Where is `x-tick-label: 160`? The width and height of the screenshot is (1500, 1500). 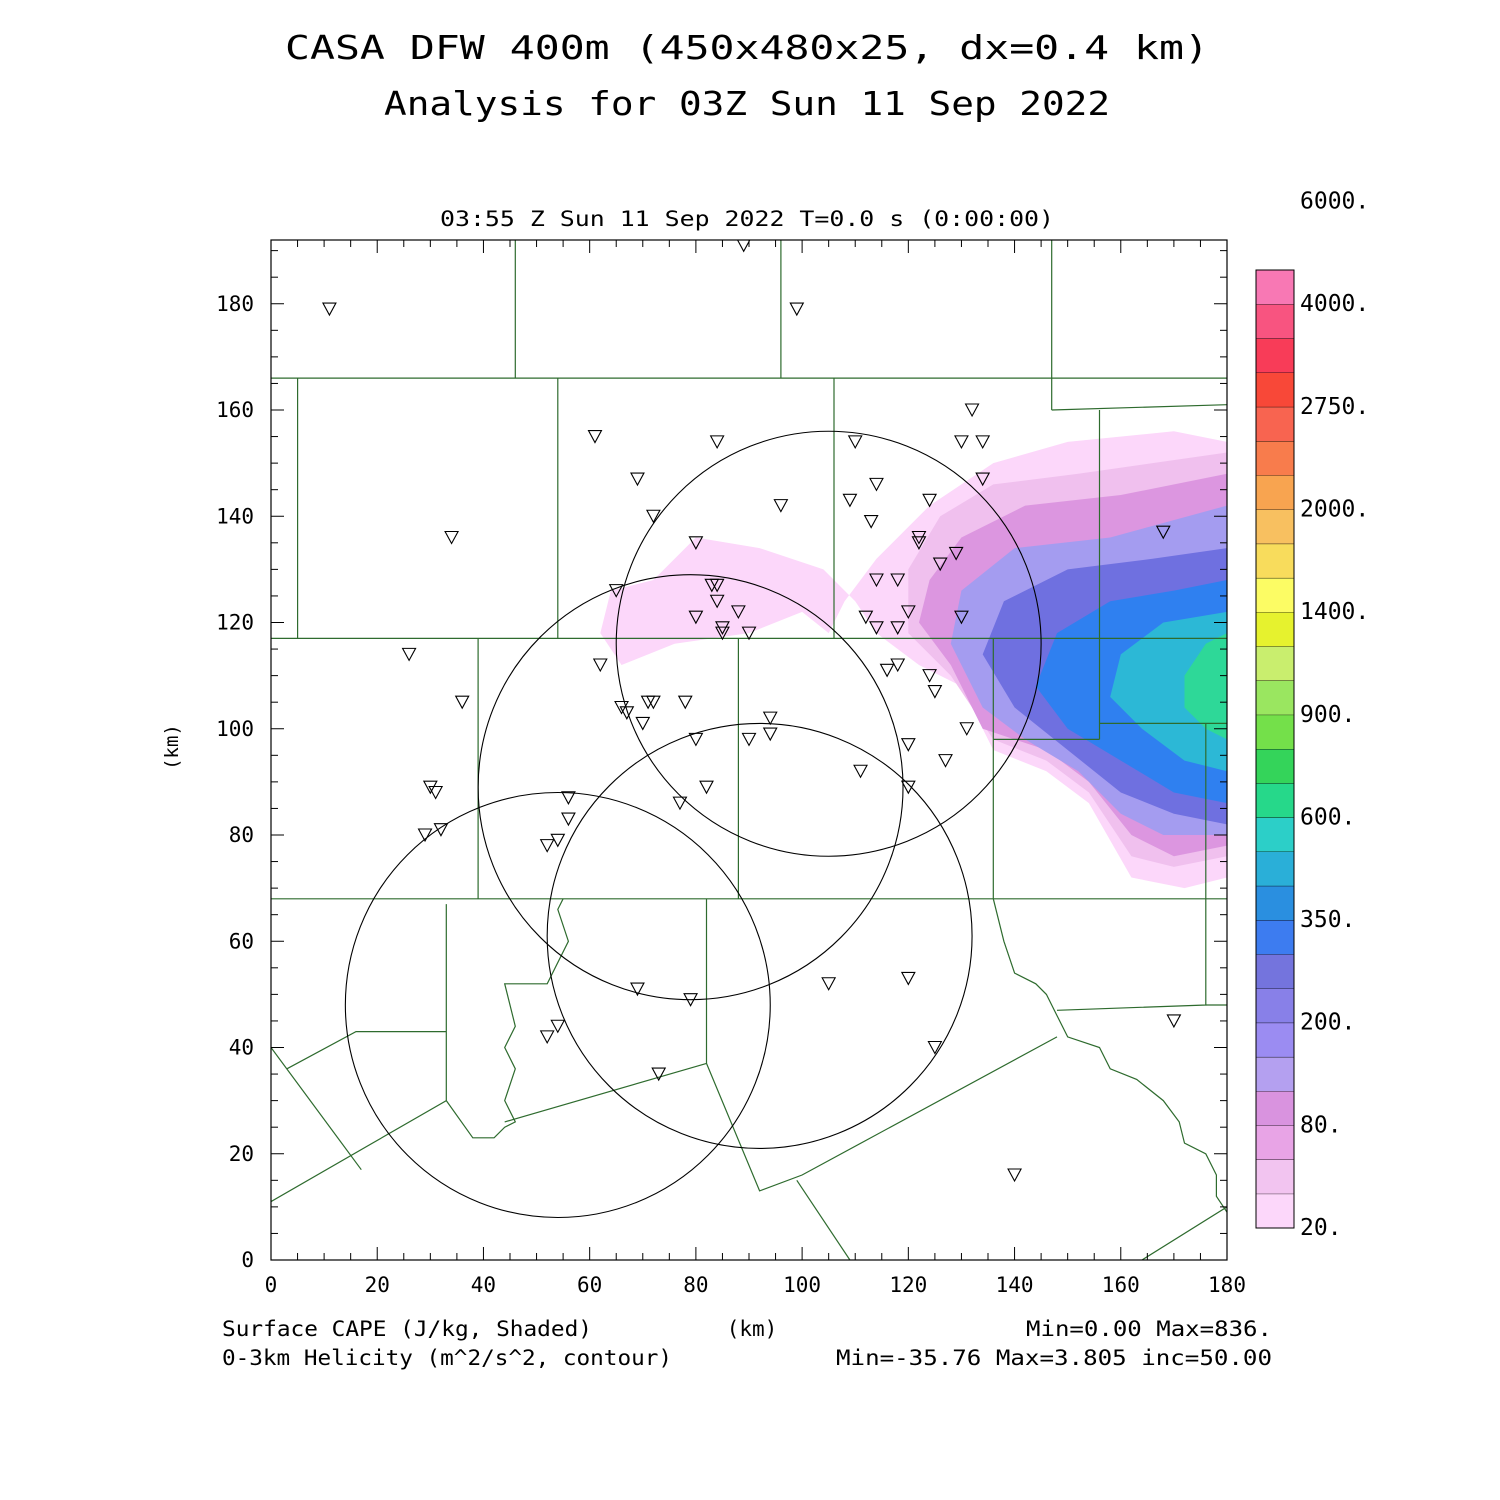 x-tick-label: 160 is located at coordinates (1121, 1285).